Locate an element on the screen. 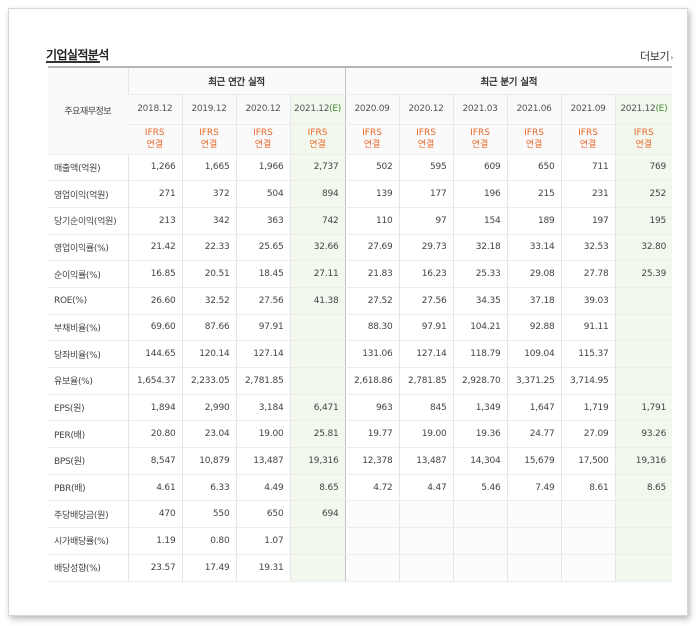  annual-value-cell: 32.52 is located at coordinates (208, 301).